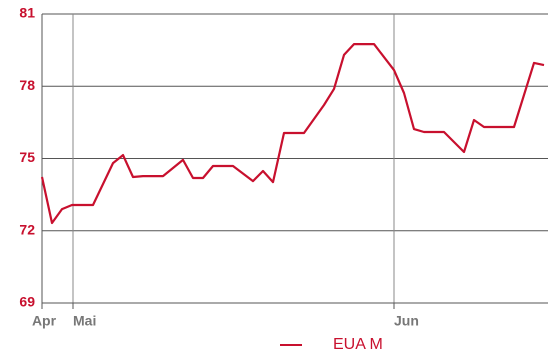  I want to click on legend-label: EUA M, so click(358, 344).